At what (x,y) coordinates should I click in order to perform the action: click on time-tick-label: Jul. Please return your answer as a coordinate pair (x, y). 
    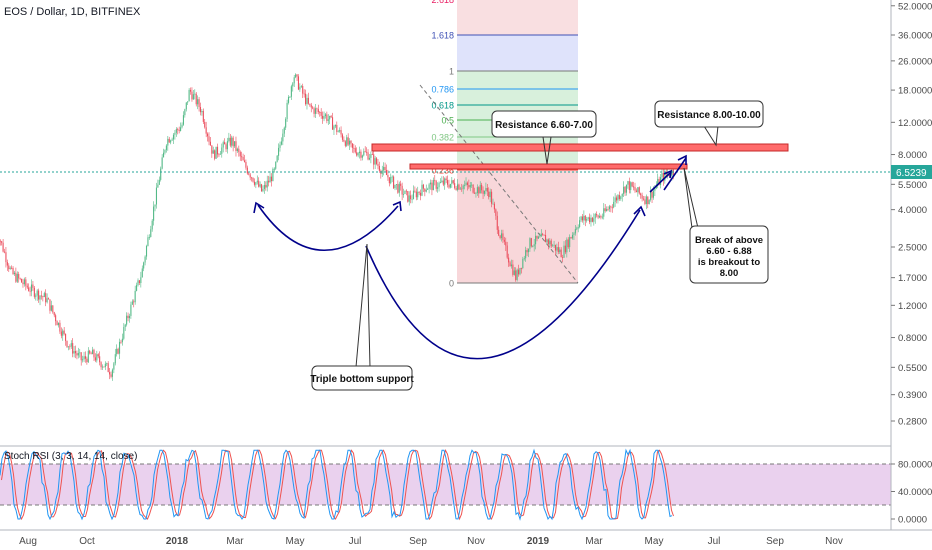
    Looking at the image, I should click on (355, 541).